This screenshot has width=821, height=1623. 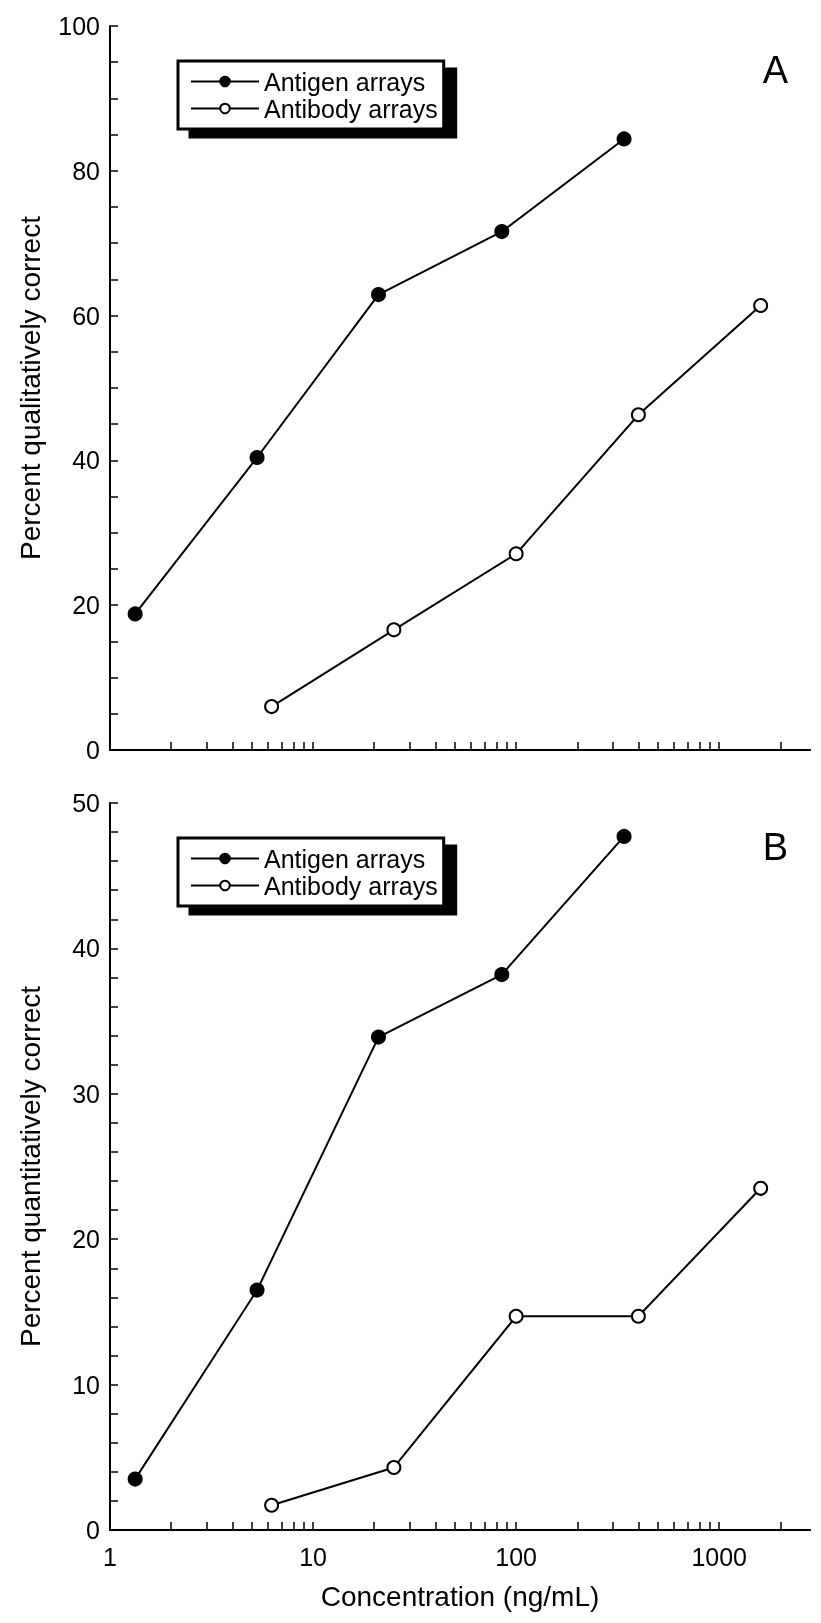 What do you see at coordinates (775, 70) in the screenshot?
I see `annotation: A` at bounding box center [775, 70].